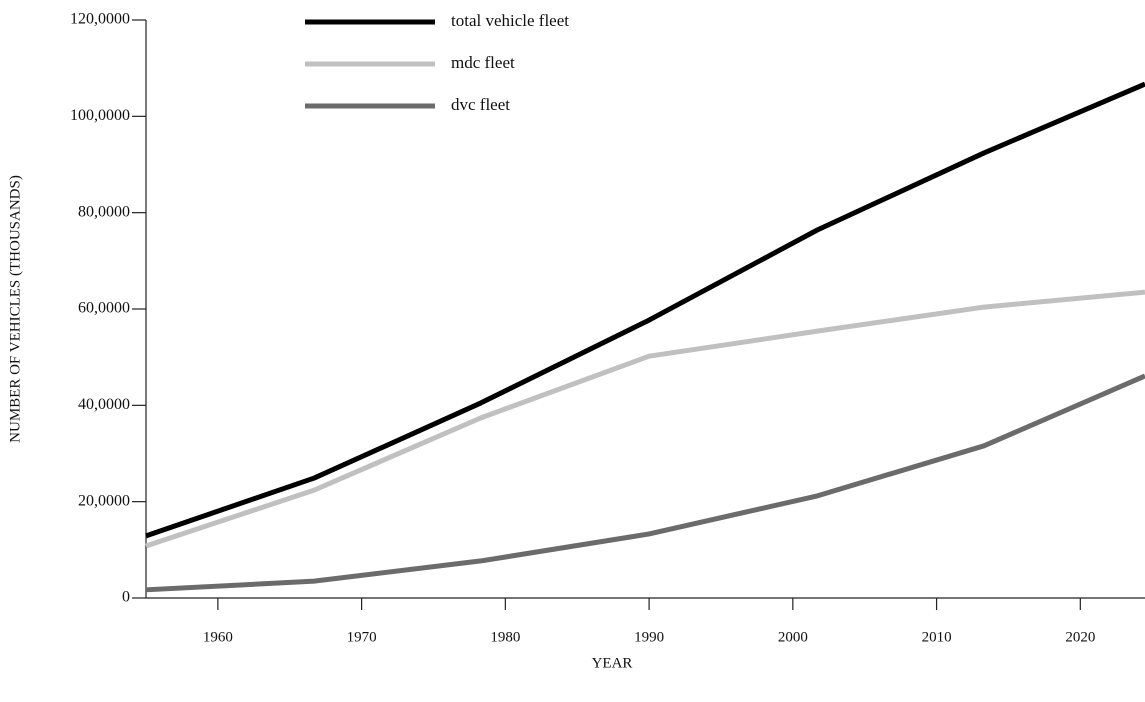  Describe the element at coordinates (649, 637) in the screenshot. I see `x-tick-label: 1990` at that location.